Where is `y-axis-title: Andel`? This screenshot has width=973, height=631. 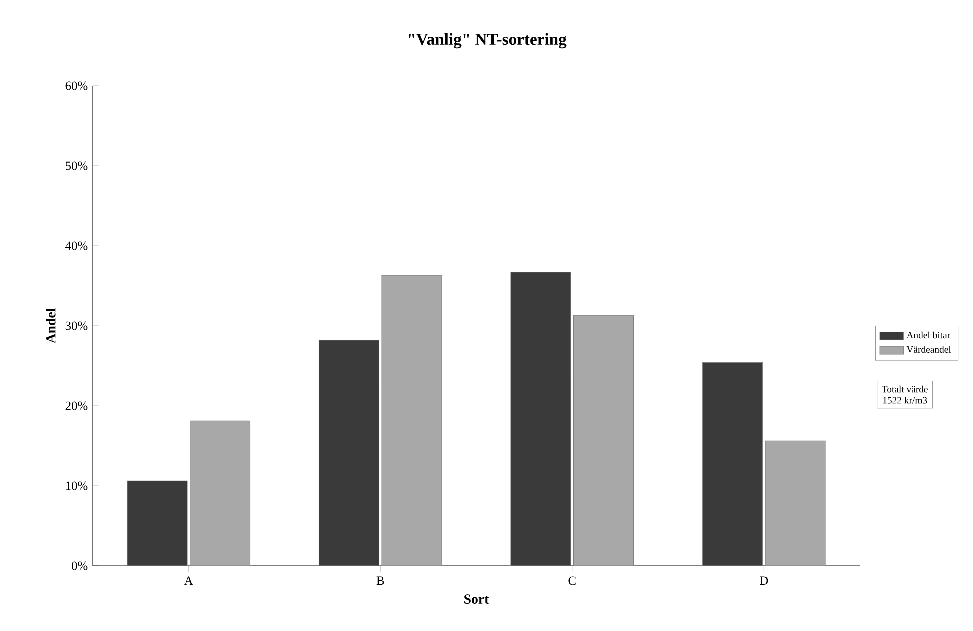
y-axis-title: Andel is located at coordinates (51, 326).